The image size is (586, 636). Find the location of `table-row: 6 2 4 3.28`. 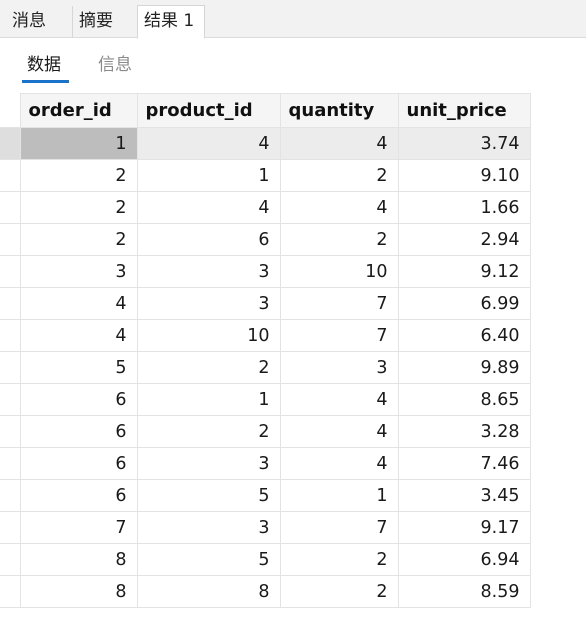

table-row: 6 2 4 3.28 is located at coordinates (265, 431).